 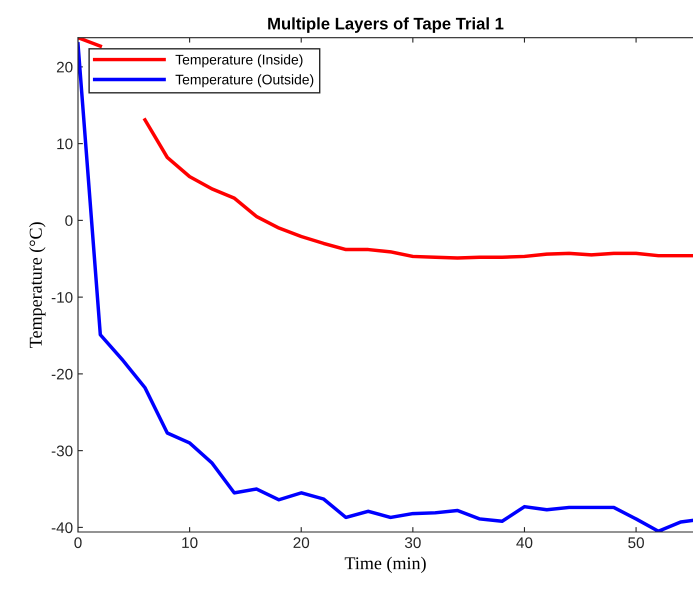 I want to click on y-tick-label: -30, so click(x=62, y=451).